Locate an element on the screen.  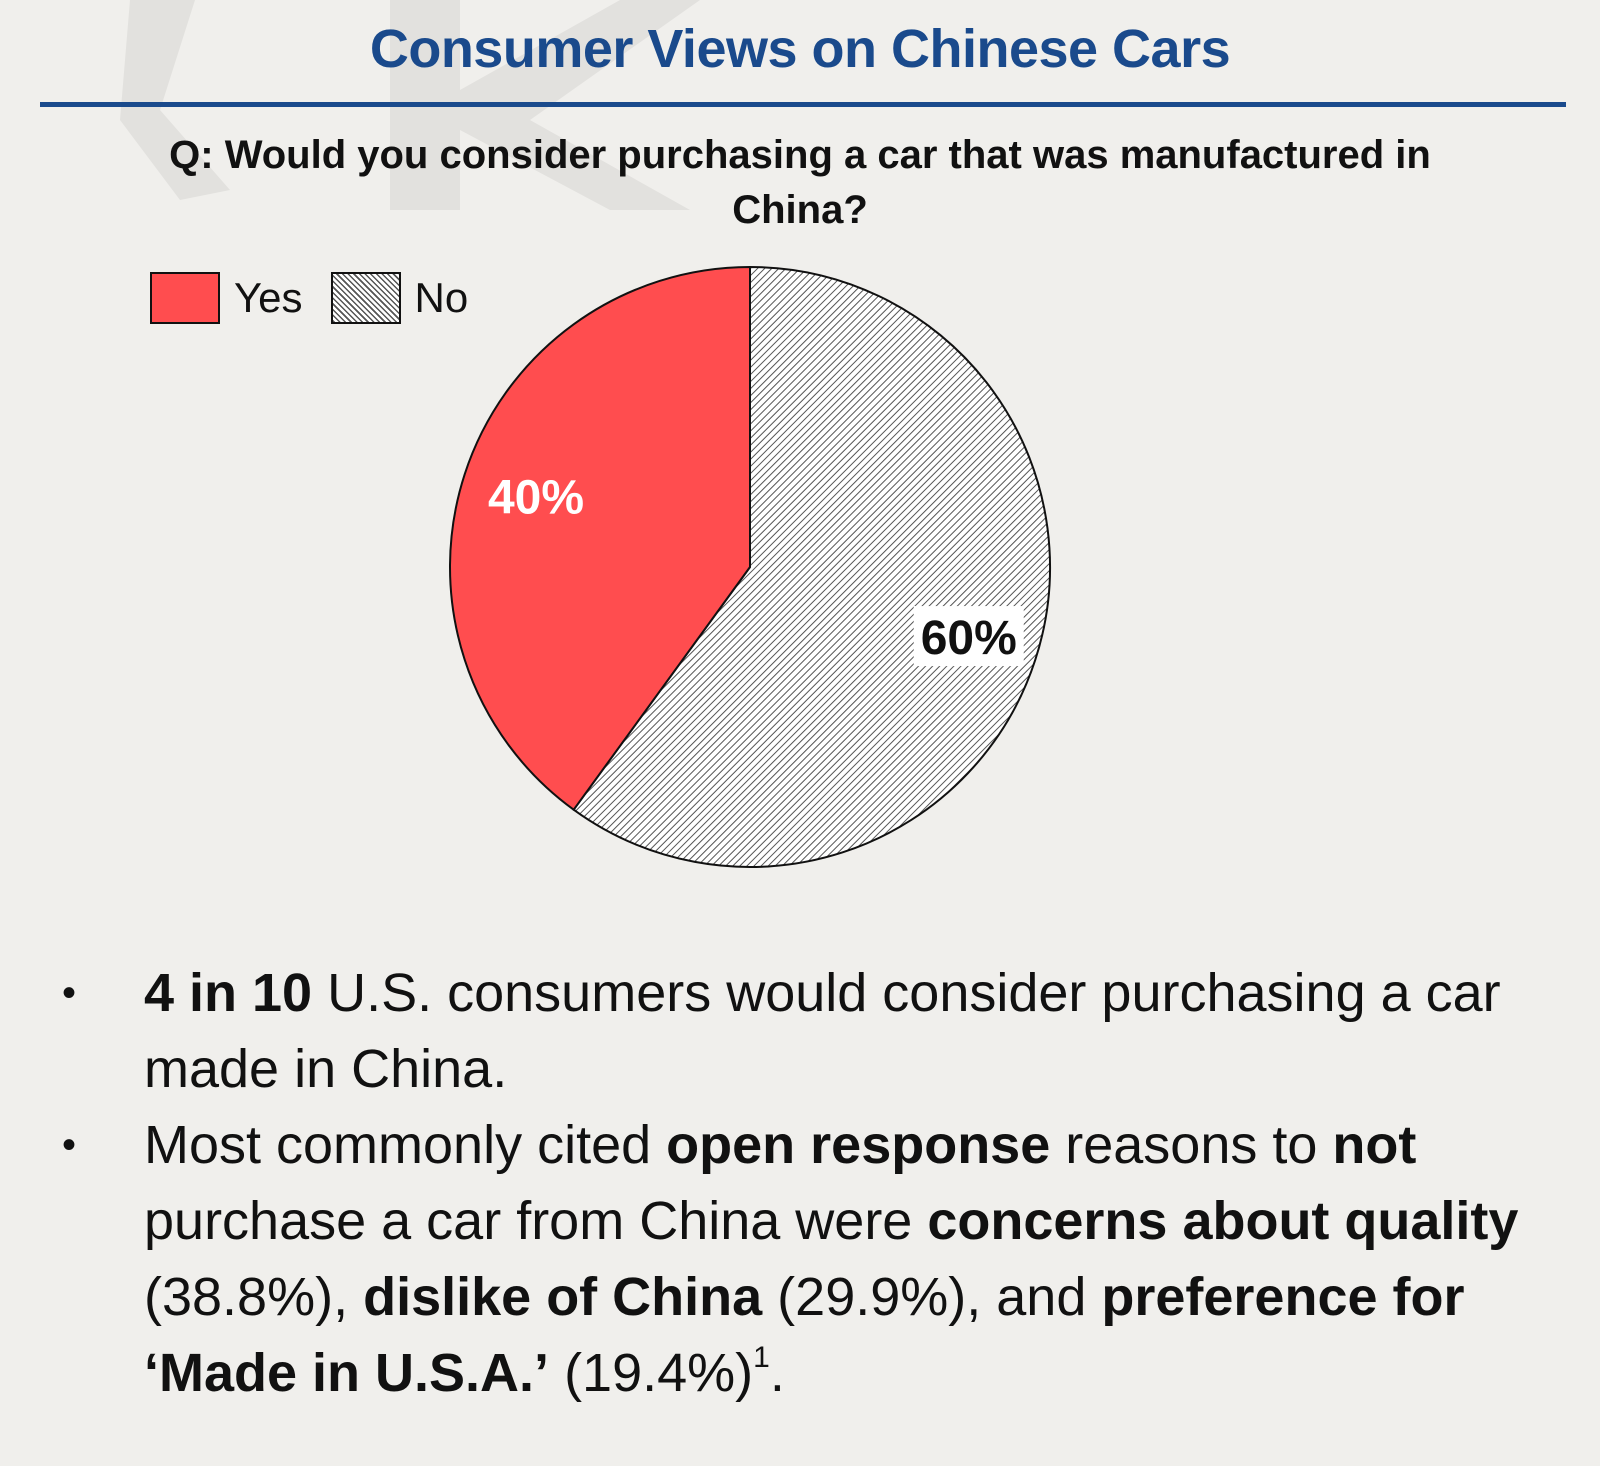
legend-label-yes: Yes is located at coordinates (268, 297).